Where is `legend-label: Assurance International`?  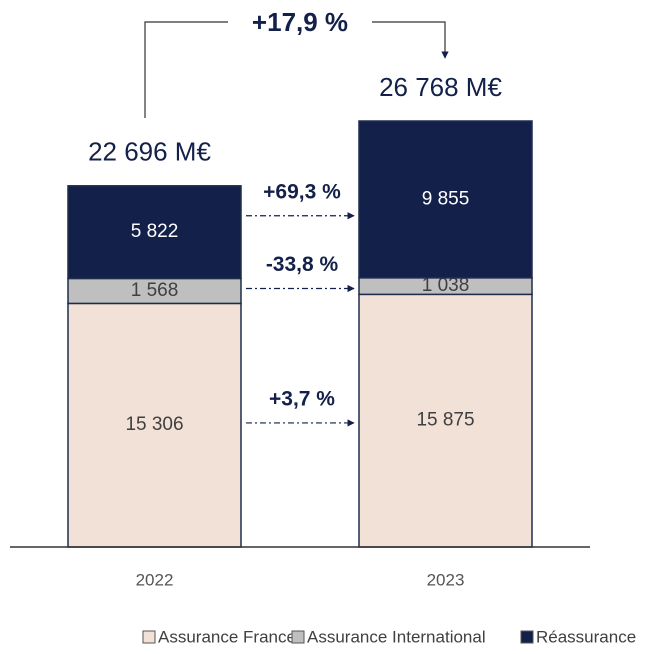
legend-label: Assurance International is located at coordinates (396, 636).